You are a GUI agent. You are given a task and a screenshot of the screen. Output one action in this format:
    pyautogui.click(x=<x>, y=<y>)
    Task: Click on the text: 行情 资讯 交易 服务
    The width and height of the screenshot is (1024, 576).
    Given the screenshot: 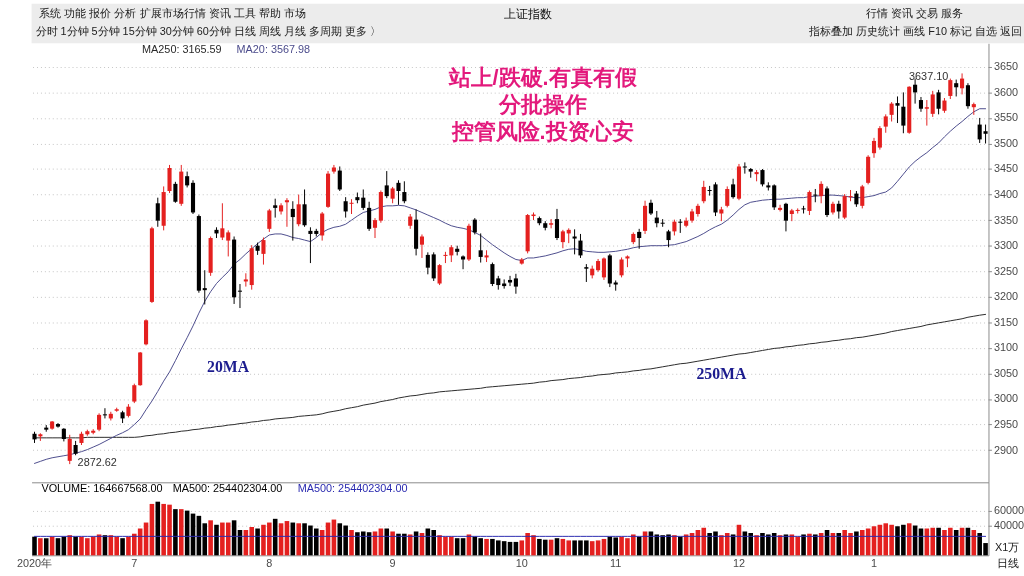 What is the action you would take?
    pyautogui.click(x=914, y=12)
    